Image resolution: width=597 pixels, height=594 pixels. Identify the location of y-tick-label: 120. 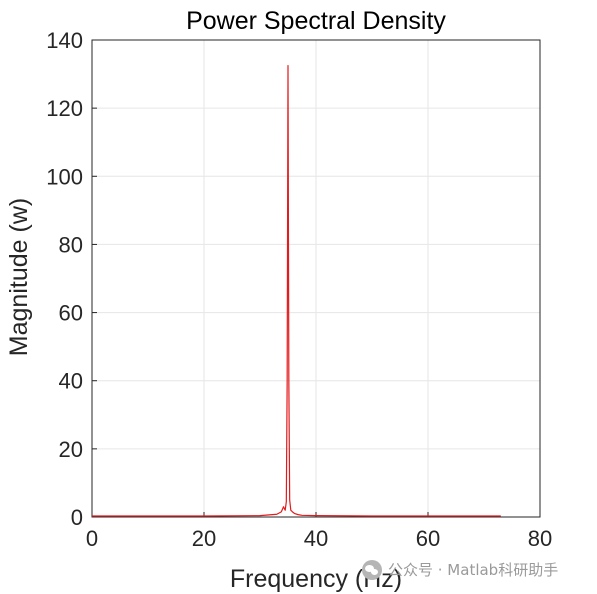
(64, 108).